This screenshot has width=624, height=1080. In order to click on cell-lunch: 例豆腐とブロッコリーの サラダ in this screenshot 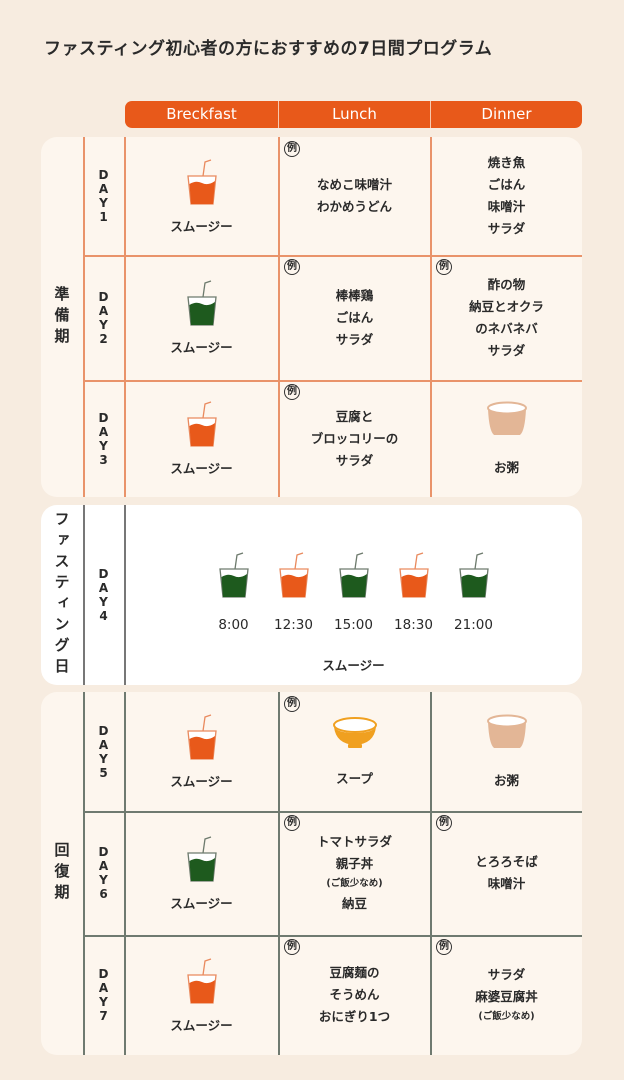, I will do `click(354, 438)`.